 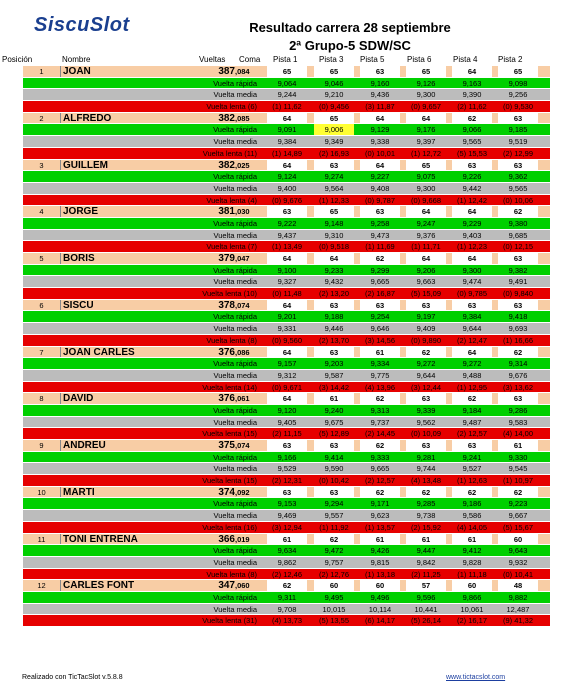 What do you see at coordinates (472, 364) in the screenshot?
I see `lap-time-cell: 9,272` at bounding box center [472, 364].